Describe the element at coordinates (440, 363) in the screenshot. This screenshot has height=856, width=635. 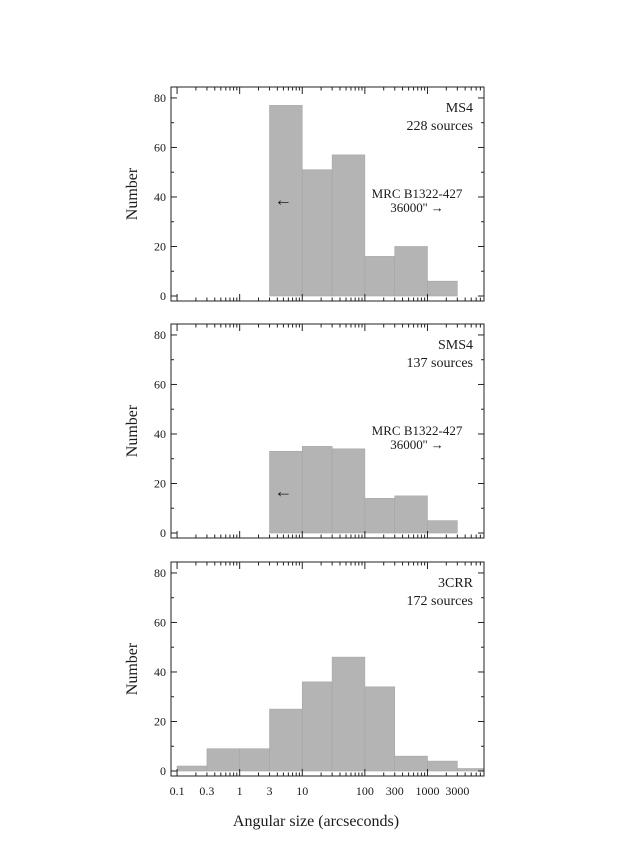
I see `source-count-label: 137 sources` at that location.